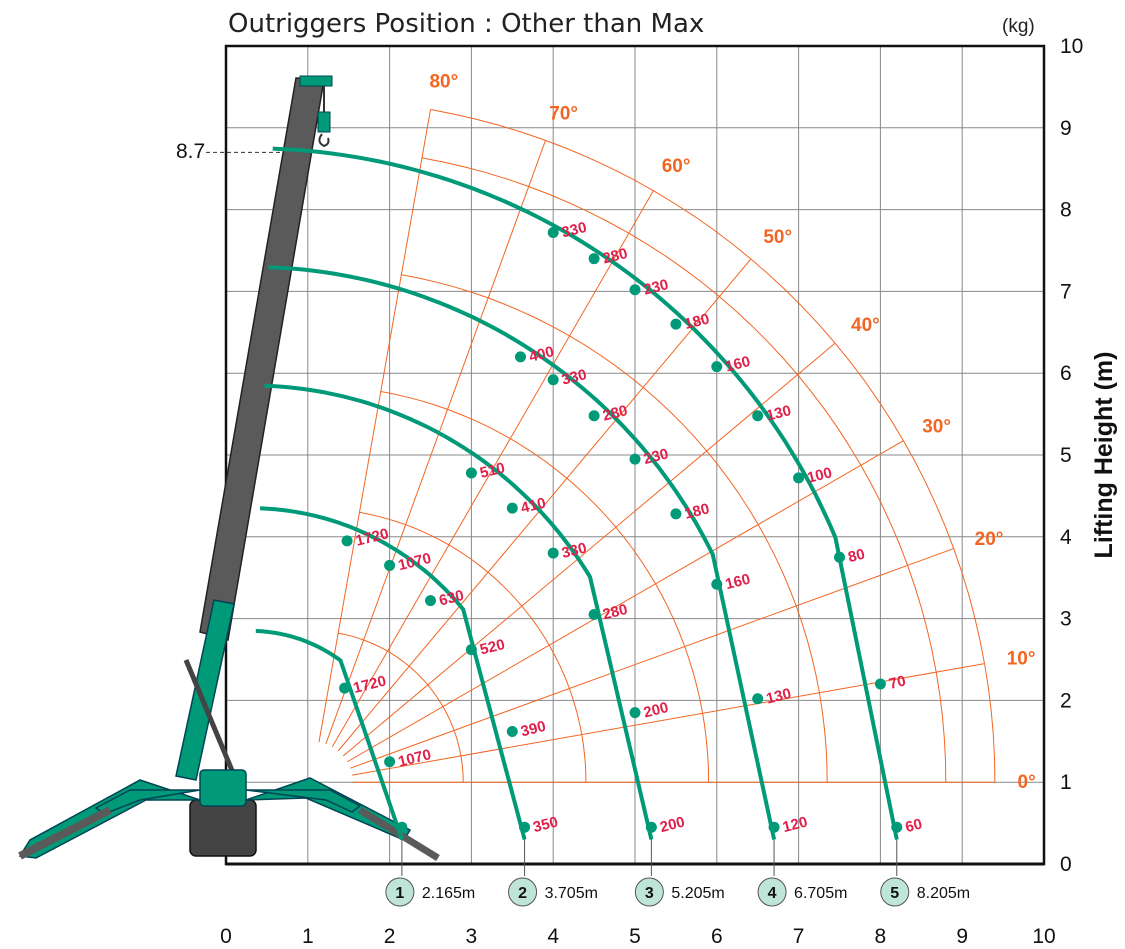  What do you see at coordinates (316, 81) in the screenshot?
I see `boom-tip` at bounding box center [316, 81].